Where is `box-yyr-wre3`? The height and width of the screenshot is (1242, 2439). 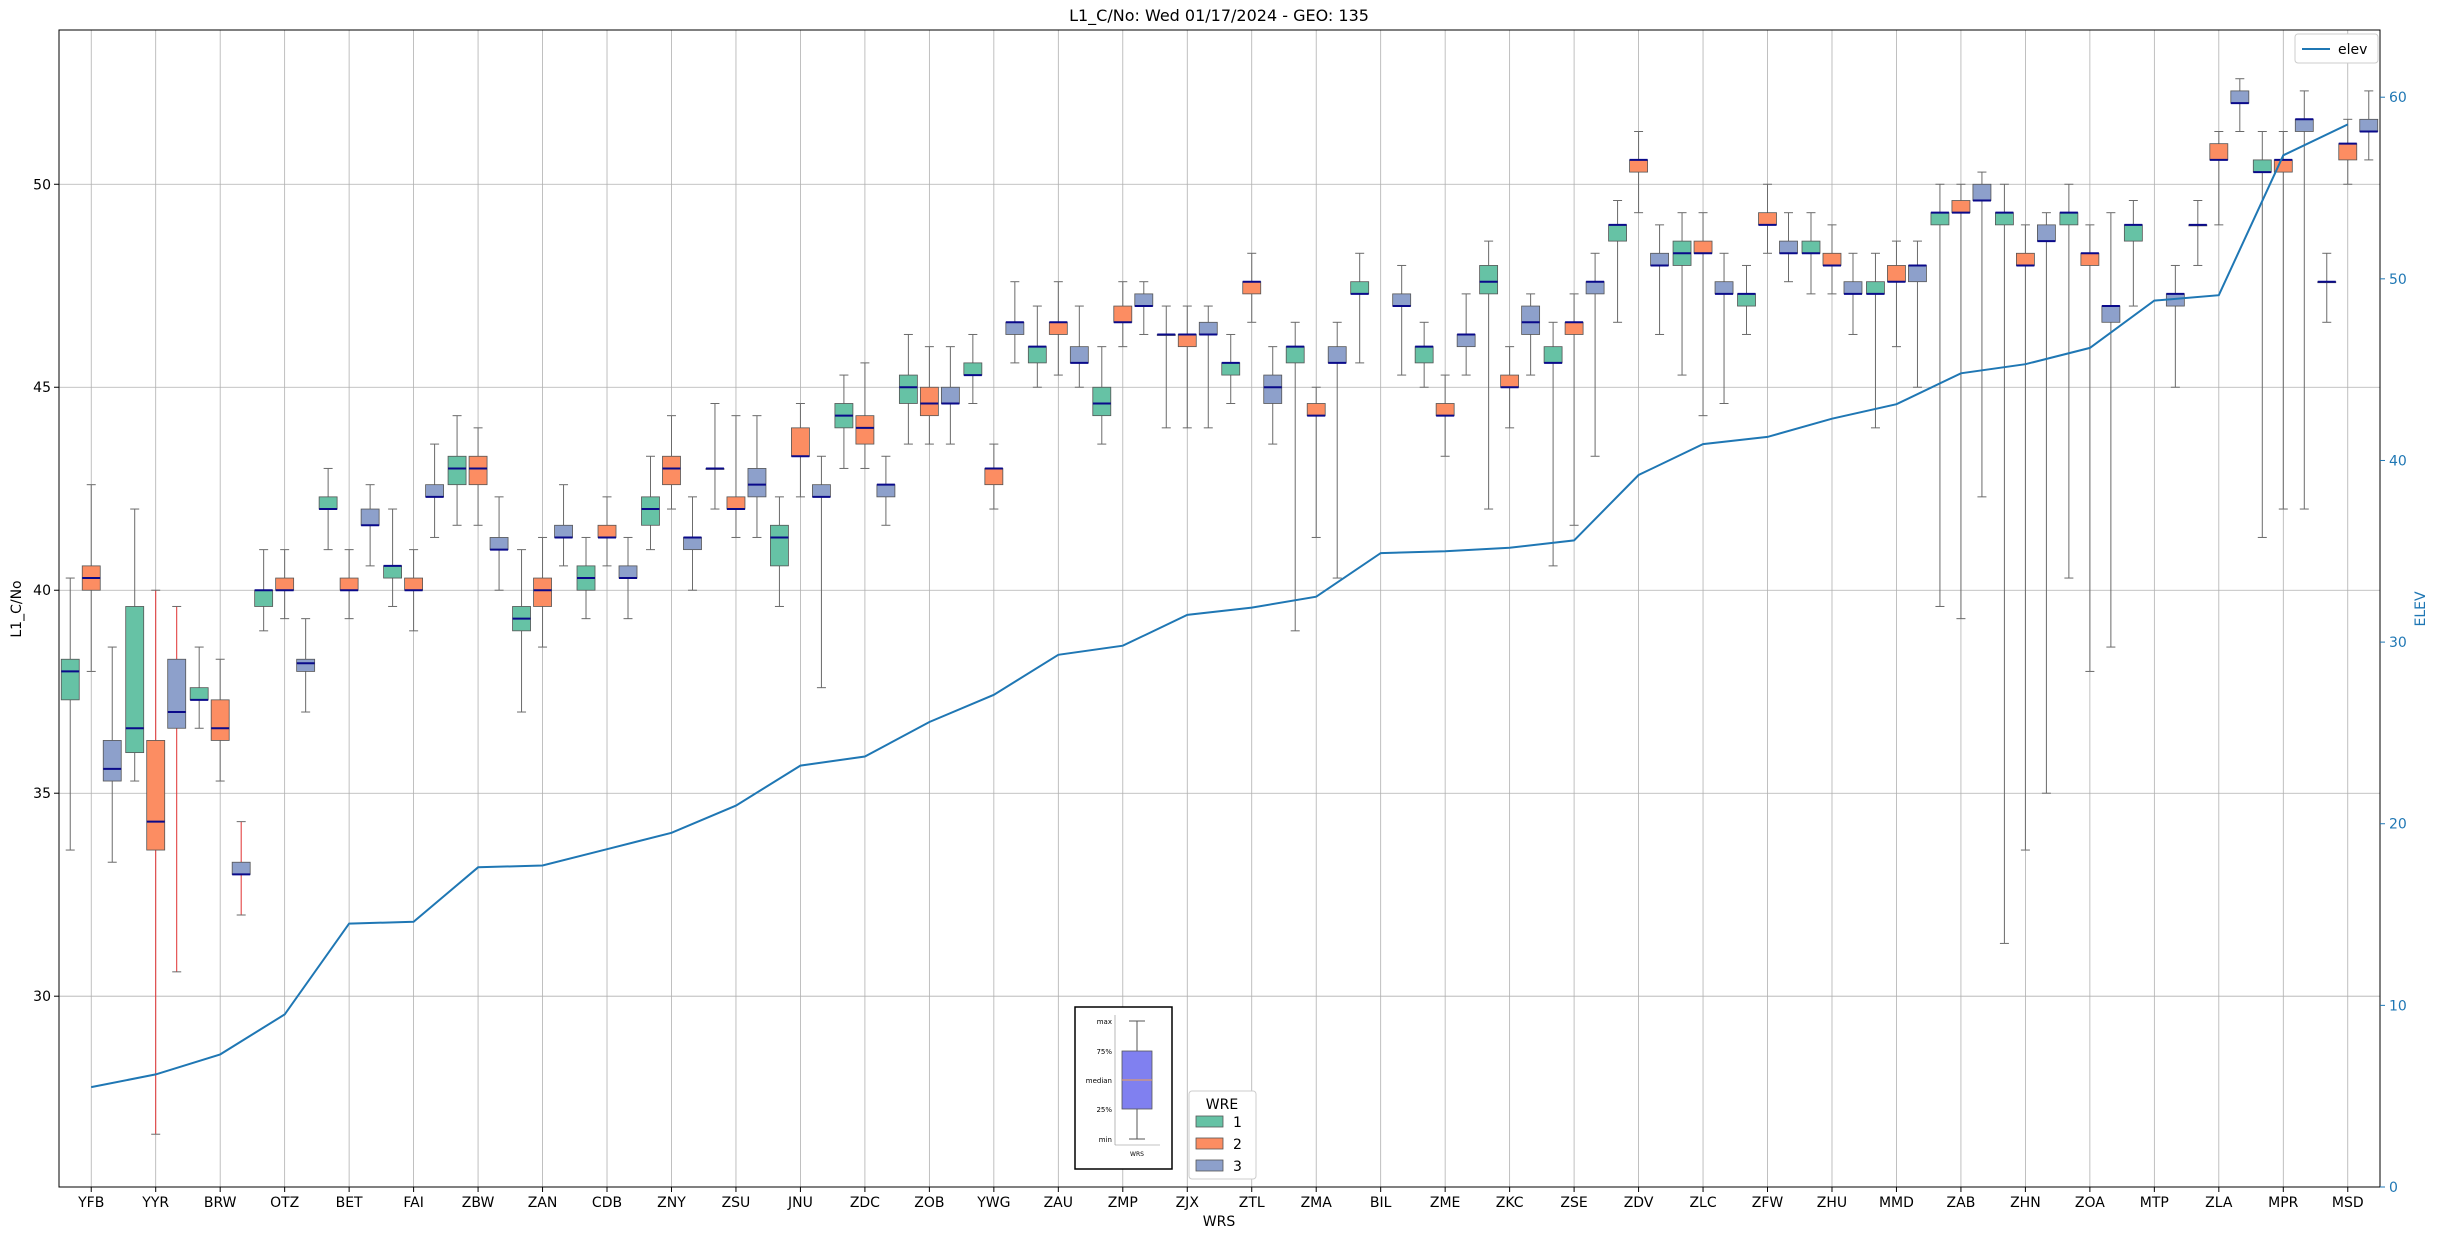
box-yyr-wre3 is located at coordinates (177, 789).